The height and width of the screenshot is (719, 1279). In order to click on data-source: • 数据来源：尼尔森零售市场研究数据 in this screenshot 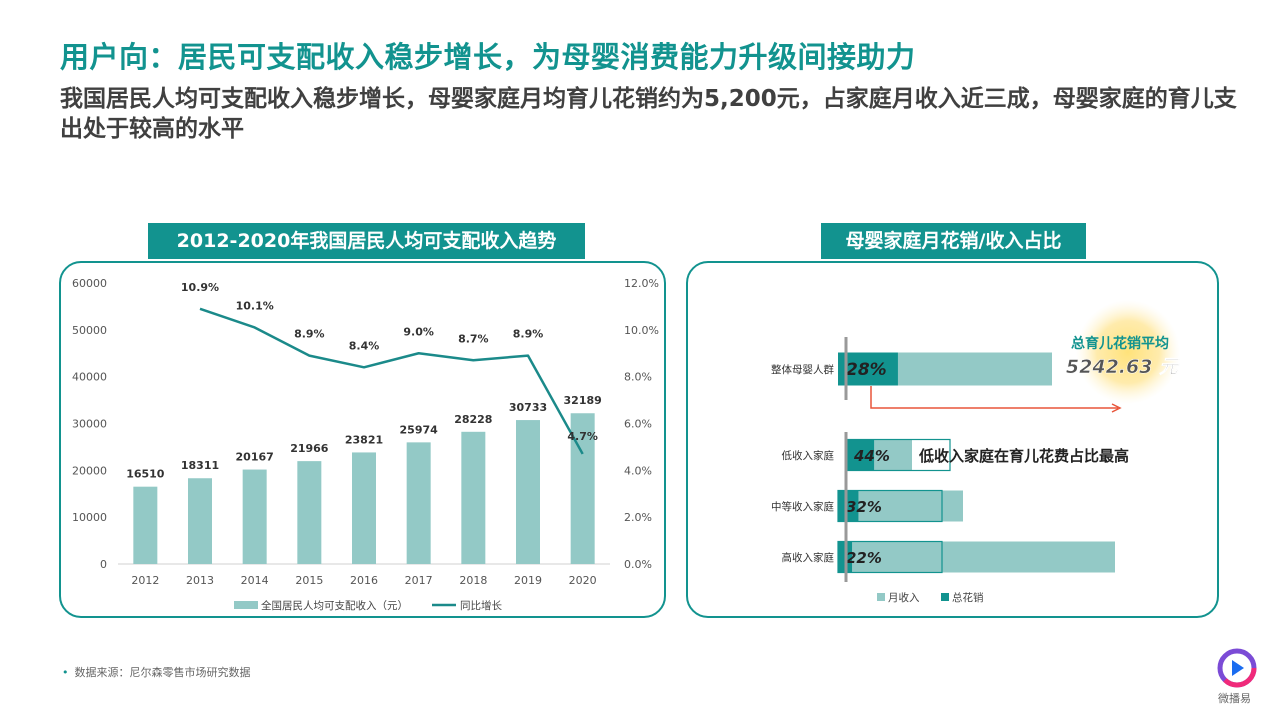, I will do `click(156, 672)`.